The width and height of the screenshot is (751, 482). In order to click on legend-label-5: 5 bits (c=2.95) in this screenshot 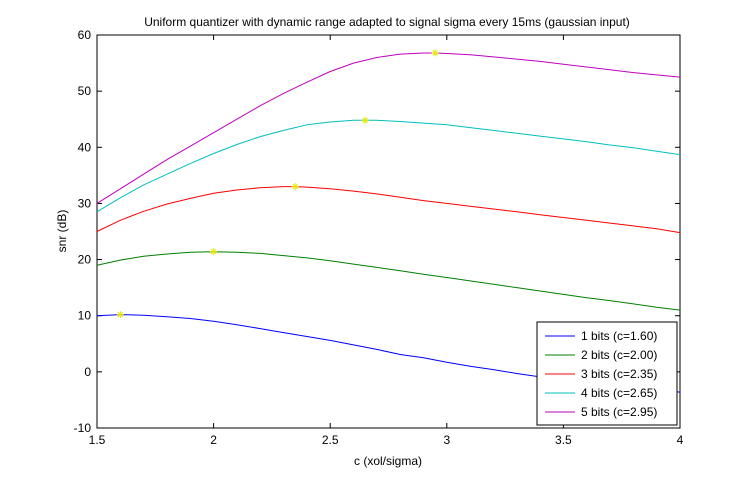, I will do `click(619, 412)`.